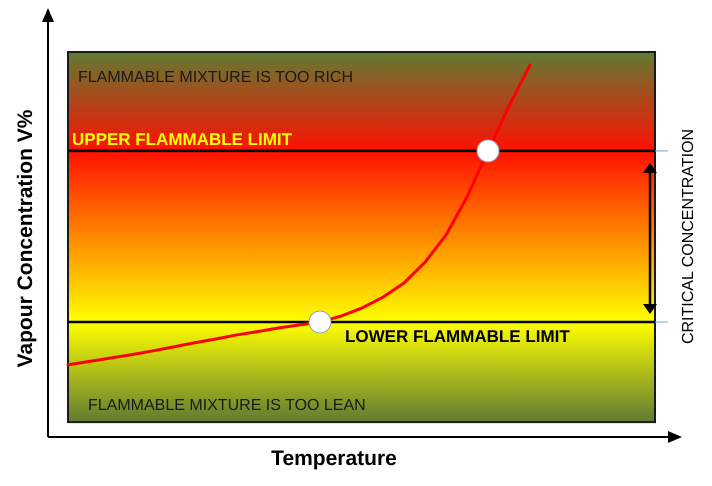 Image resolution: width=712 pixels, height=486 pixels. I want to click on y-axis-title: Vapour Concentration V%, so click(25, 238).